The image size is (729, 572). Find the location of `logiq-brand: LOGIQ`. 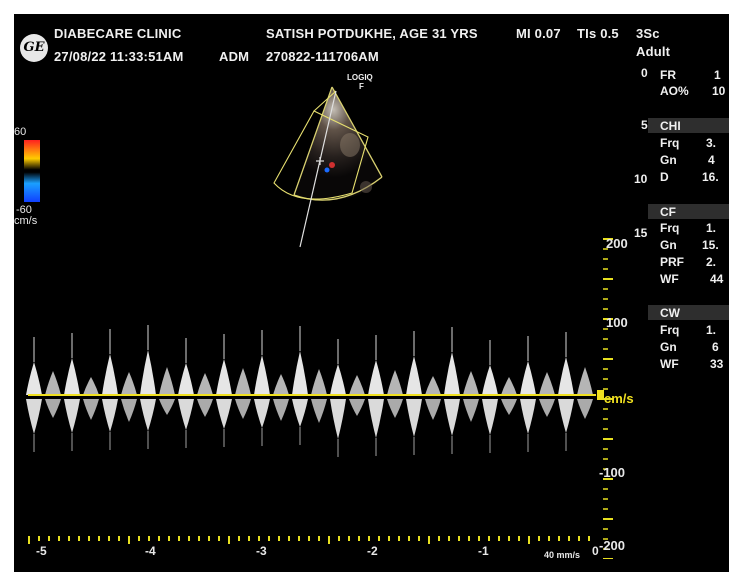

logiq-brand: LOGIQ is located at coordinates (360, 77).